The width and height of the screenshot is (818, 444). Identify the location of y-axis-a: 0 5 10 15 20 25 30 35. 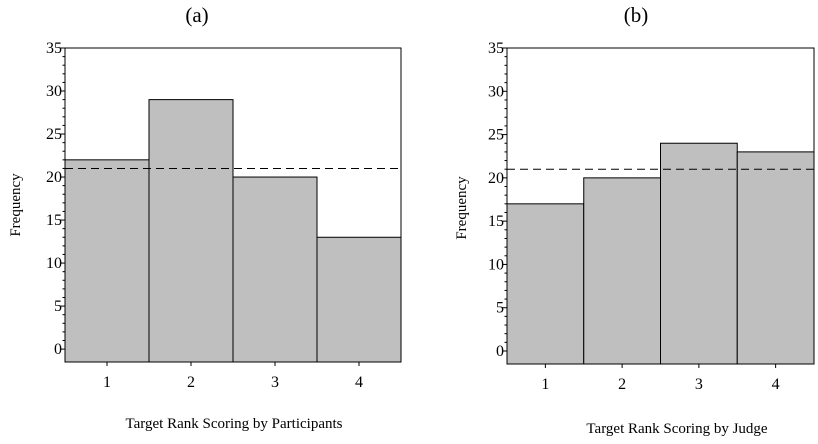
(55, 199).